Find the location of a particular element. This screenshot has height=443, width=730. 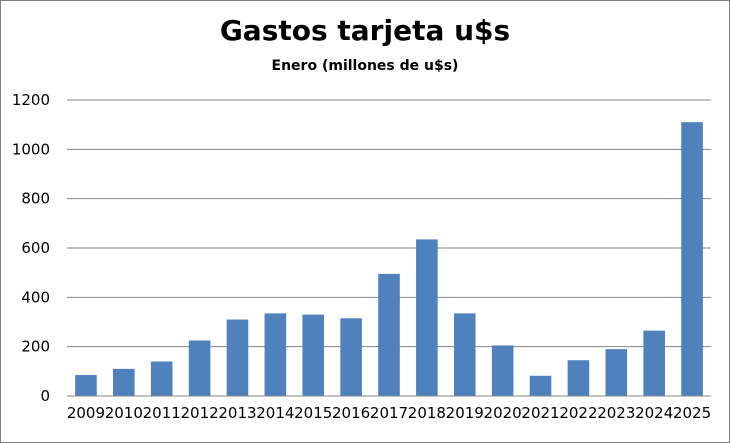

x-tick-label: 2021 is located at coordinates (540, 413).